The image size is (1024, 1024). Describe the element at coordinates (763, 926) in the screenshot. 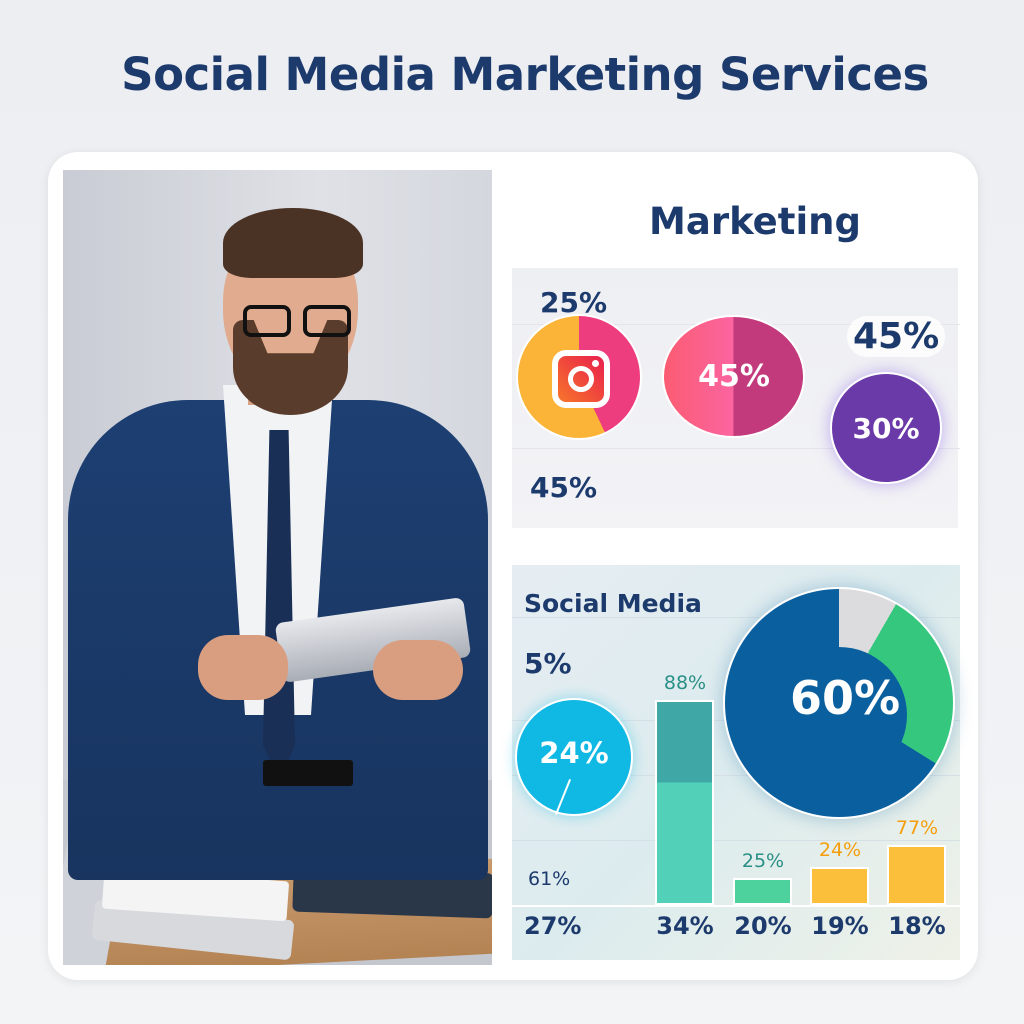

I see `bar-bottom-label: 20%` at that location.